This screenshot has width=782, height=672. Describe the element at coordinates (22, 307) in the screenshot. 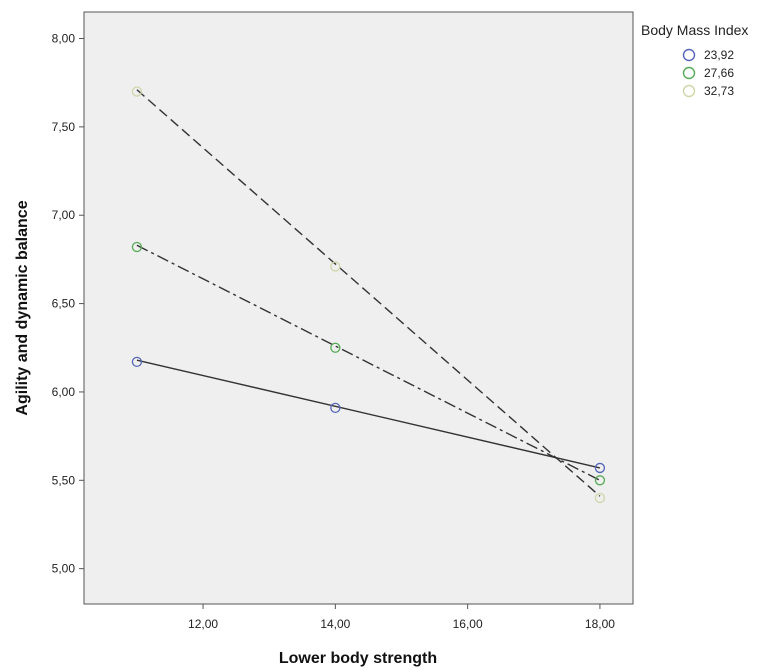

I see `y-axis-title: Agility and dynamic balance` at that location.